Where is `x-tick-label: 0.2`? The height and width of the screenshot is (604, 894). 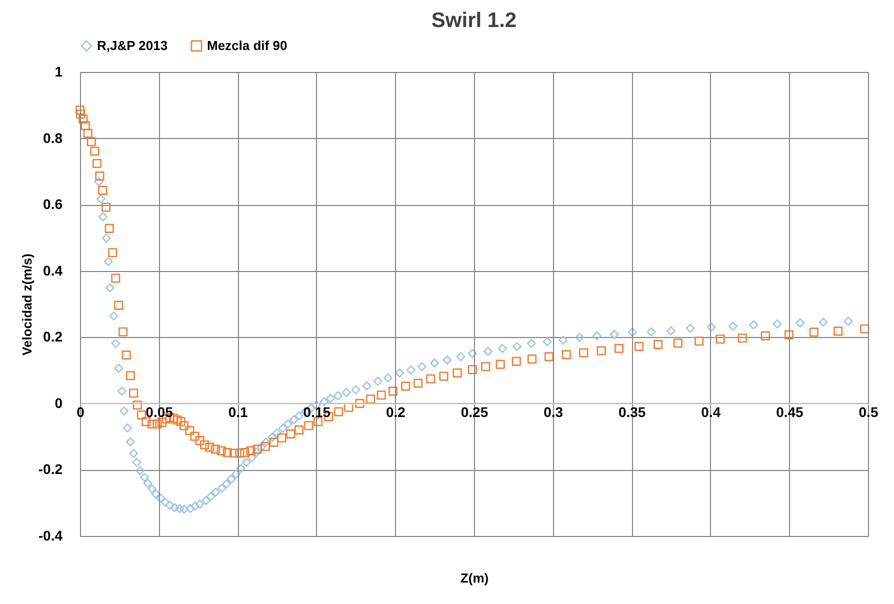
x-tick-label: 0.2 is located at coordinates (396, 412).